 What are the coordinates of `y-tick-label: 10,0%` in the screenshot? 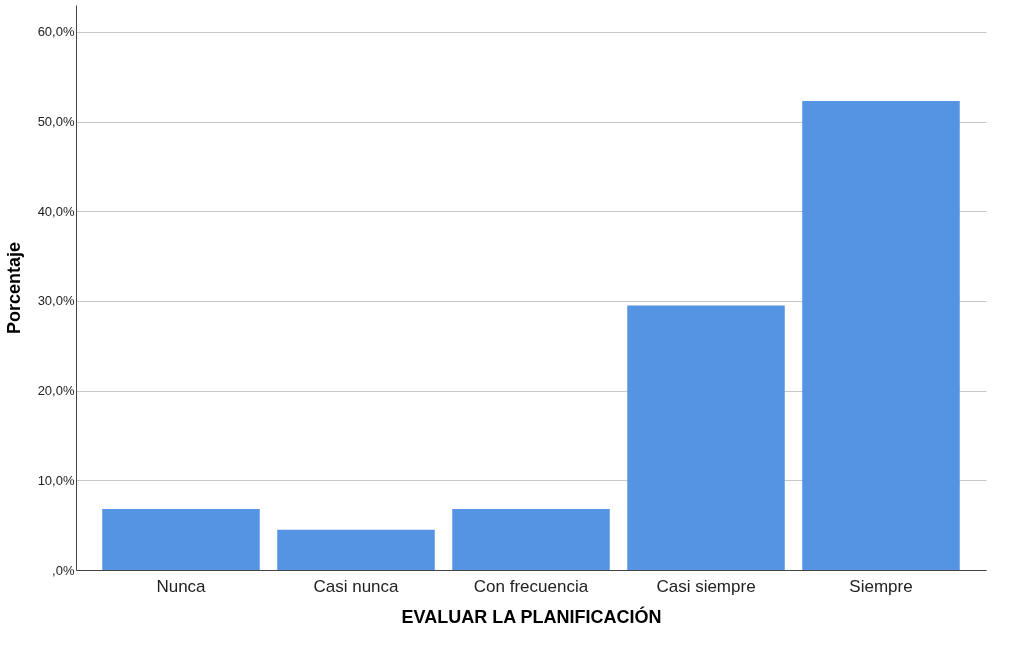 It's located at (56, 480).